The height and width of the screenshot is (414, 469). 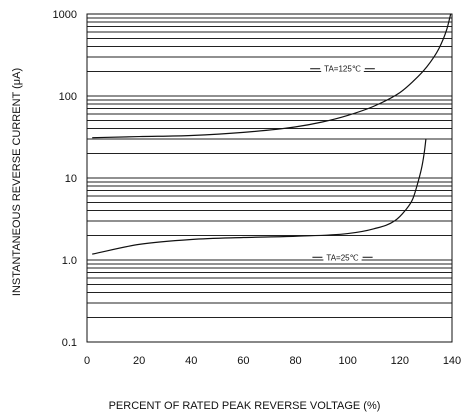 What do you see at coordinates (452, 361) in the screenshot?
I see `x-tick-label: 140` at bounding box center [452, 361].